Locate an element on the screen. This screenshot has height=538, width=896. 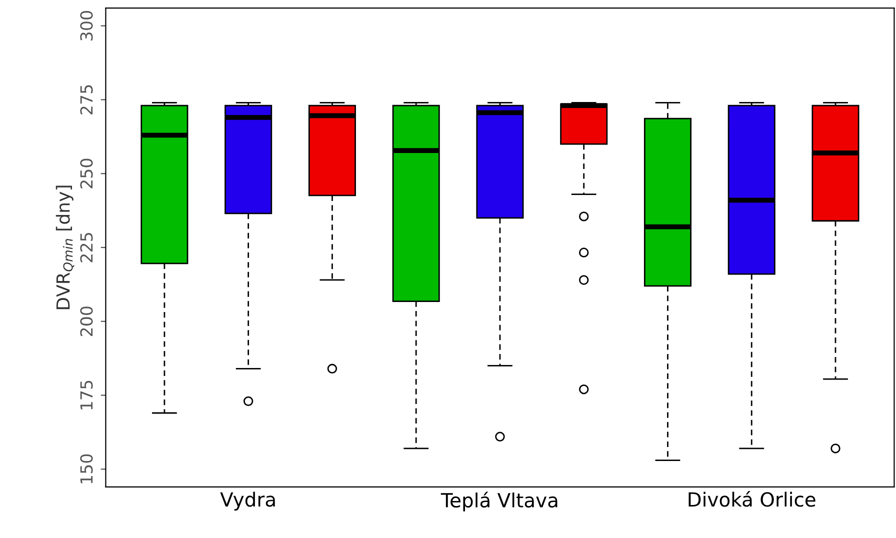
x-tick-label: Vydra is located at coordinates (247, 501).